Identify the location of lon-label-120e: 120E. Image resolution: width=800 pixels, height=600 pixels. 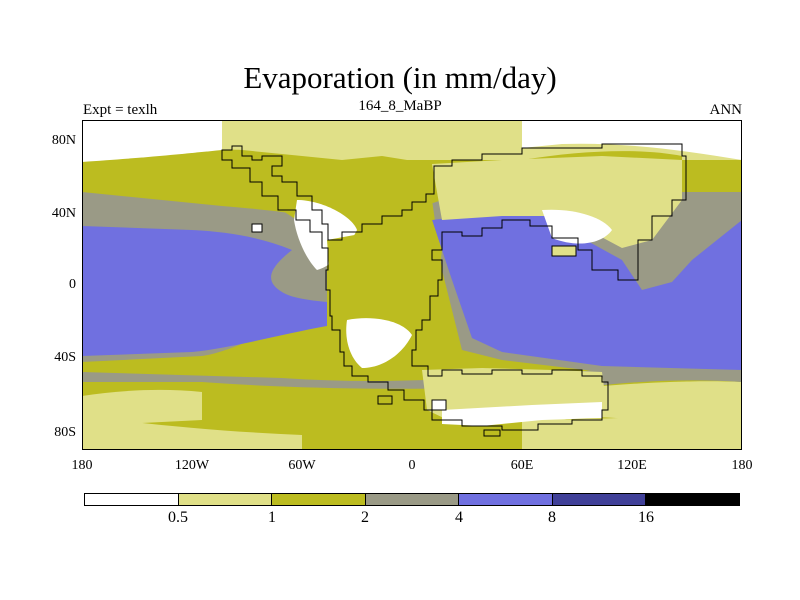
(632, 465).